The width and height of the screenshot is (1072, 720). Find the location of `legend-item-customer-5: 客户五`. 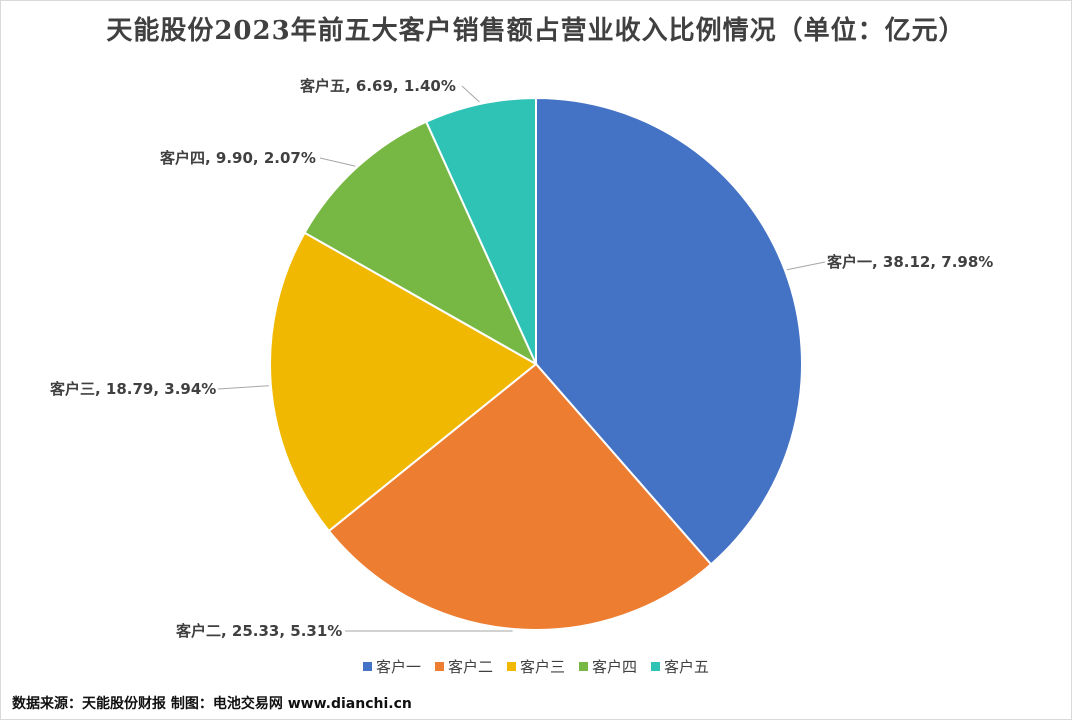

legend-item-customer-5: 客户五 is located at coordinates (680, 666).